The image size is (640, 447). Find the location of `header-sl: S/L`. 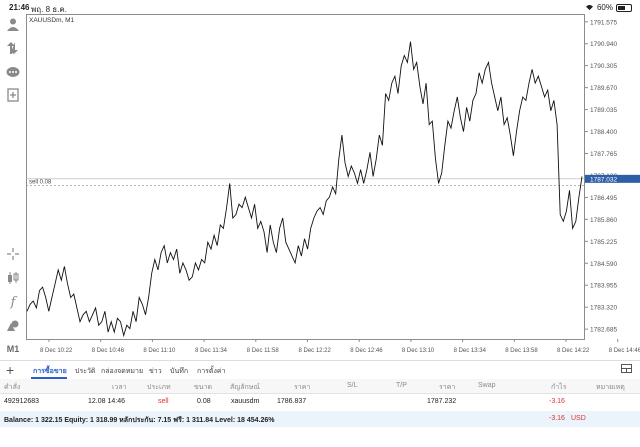

header-sl: S/L is located at coordinates (352, 385).